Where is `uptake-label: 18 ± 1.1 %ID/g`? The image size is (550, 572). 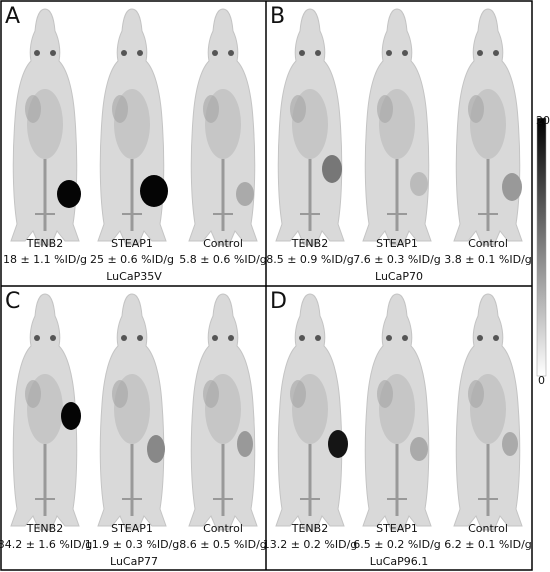
uptake-label: 18 ± 1.1 %ID/g is located at coordinates (45, 259).